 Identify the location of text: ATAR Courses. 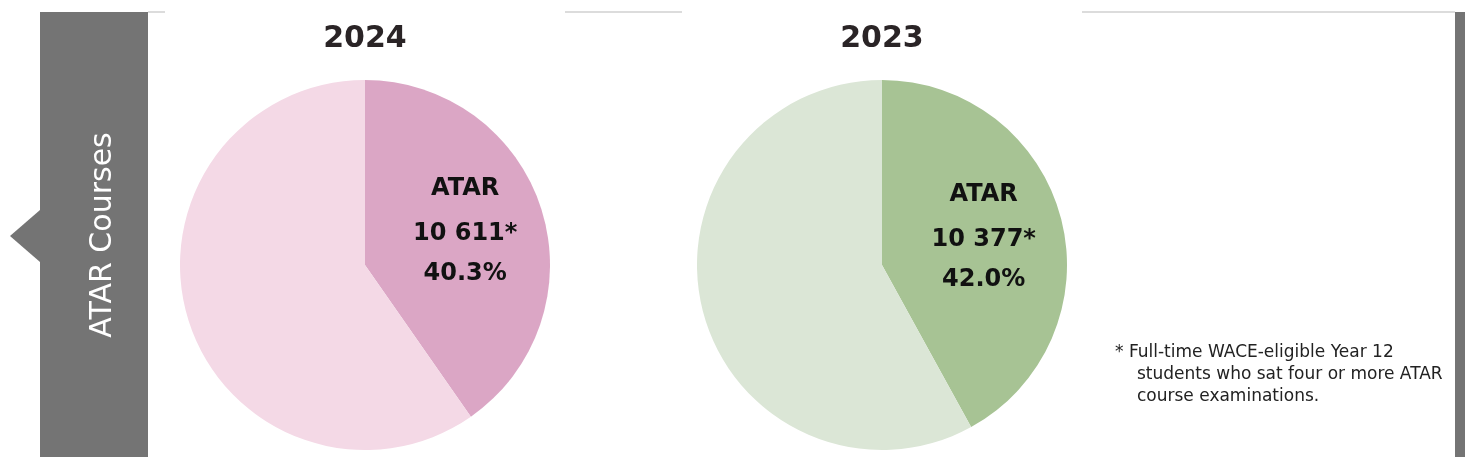
(100, 235).